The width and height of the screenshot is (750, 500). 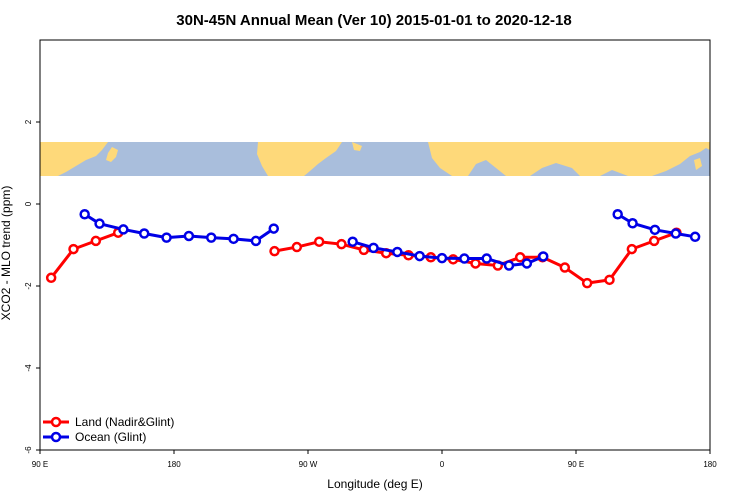 I want to click on legend-label-ocean: Ocean (Glint), so click(x=110, y=437).